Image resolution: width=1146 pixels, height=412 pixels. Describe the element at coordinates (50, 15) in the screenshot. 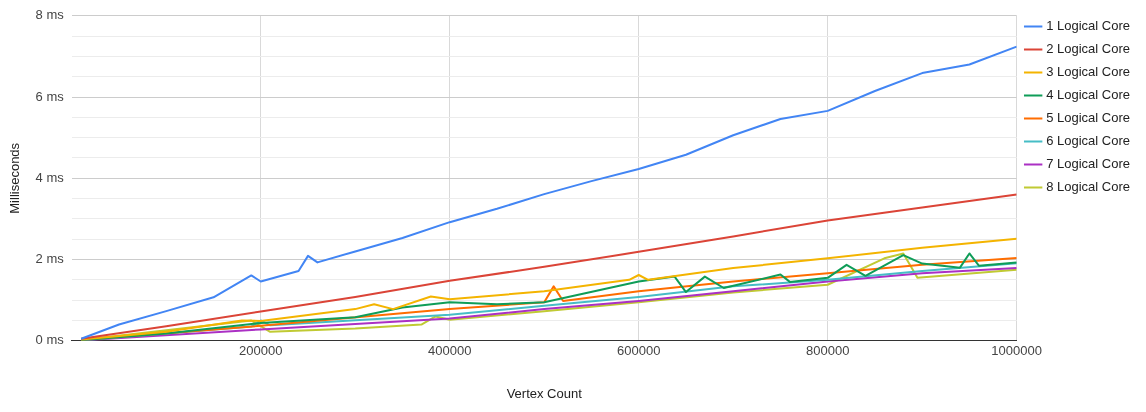

I see `y-tick-label: 8 ms` at that location.